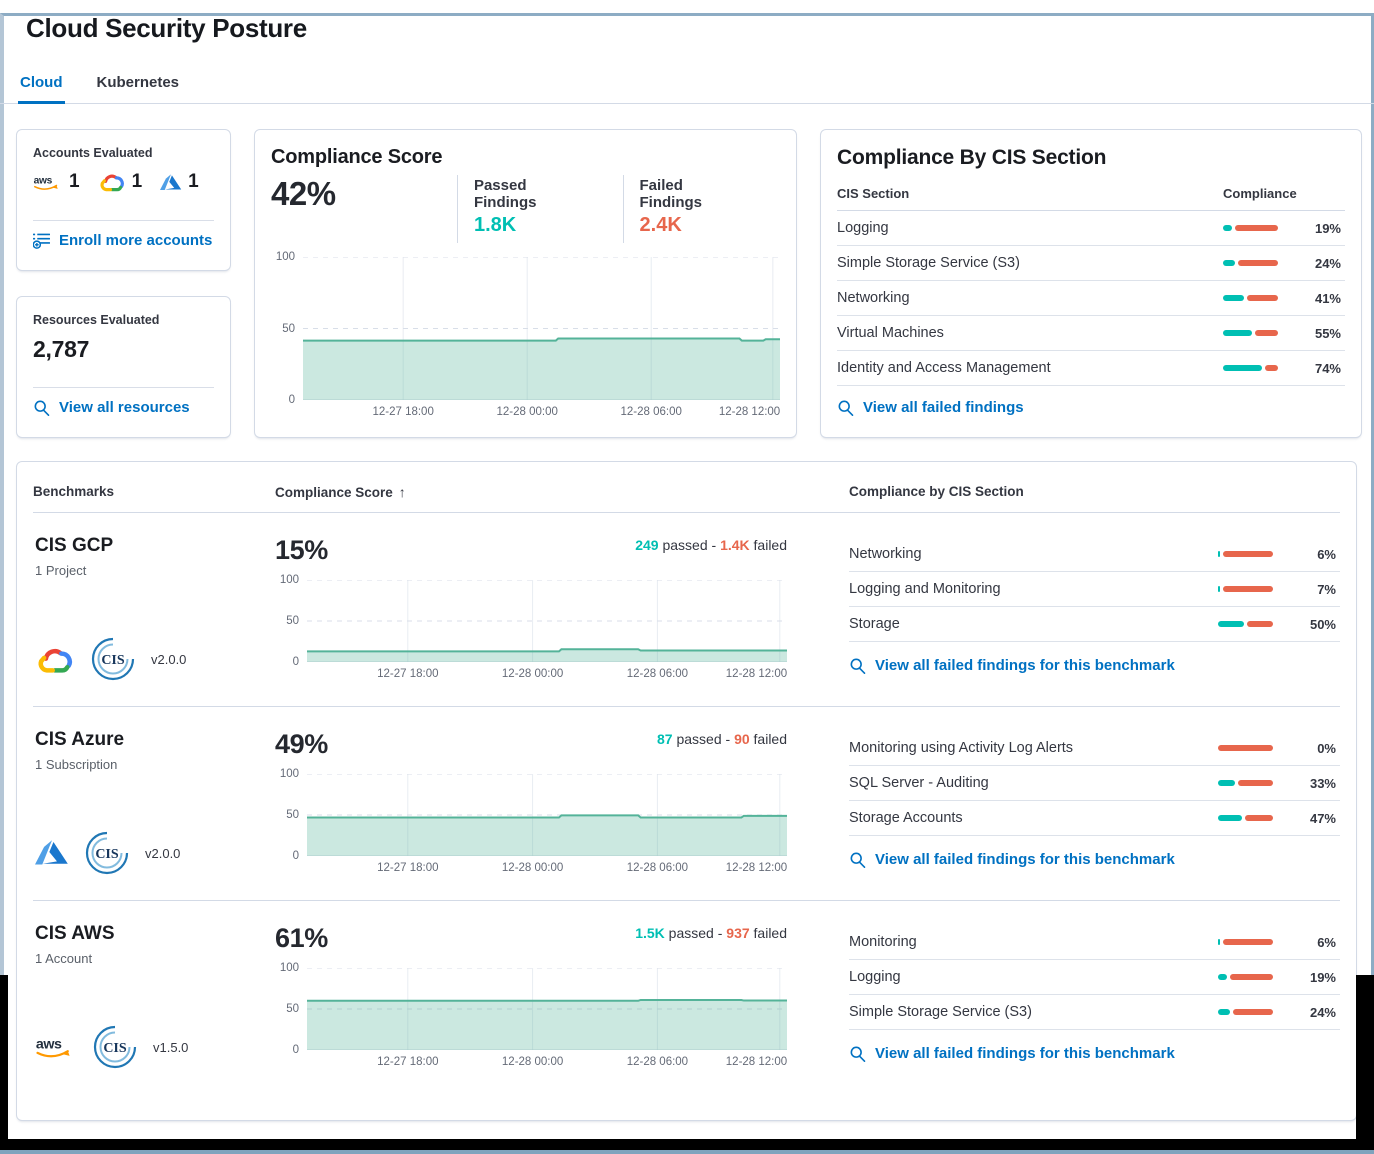 This screenshot has width=1374, height=1154. Describe the element at coordinates (61, 349) in the screenshot. I see `resources-evaluated-count: 2,787` at that location.